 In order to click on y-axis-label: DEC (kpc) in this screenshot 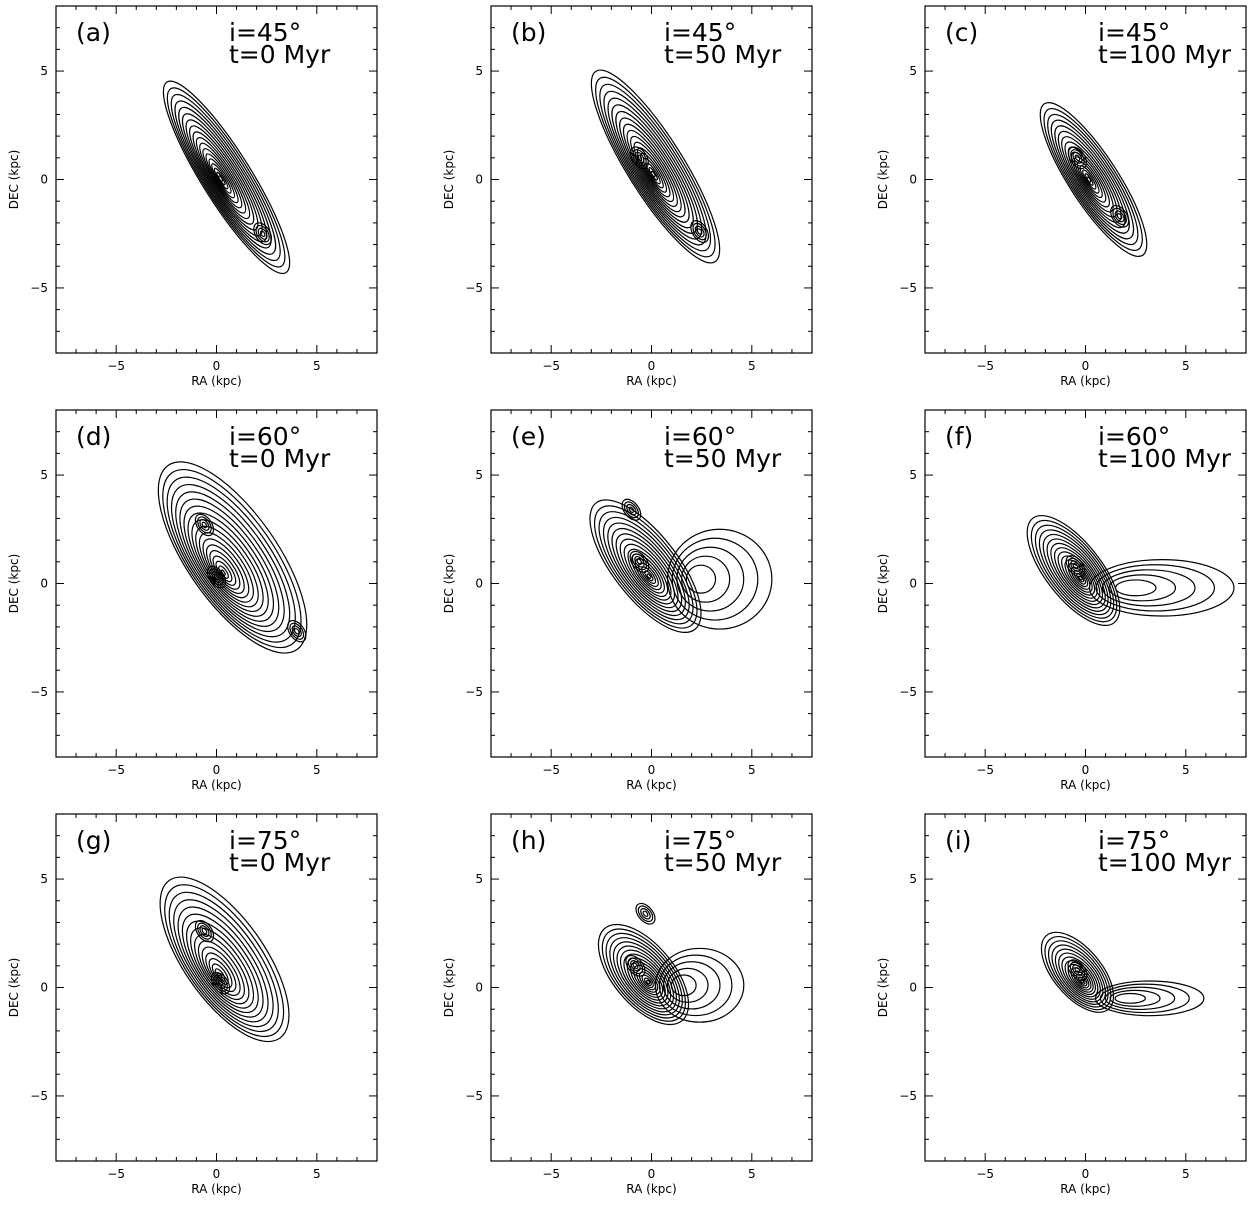, I will do `click(14, 584)`.